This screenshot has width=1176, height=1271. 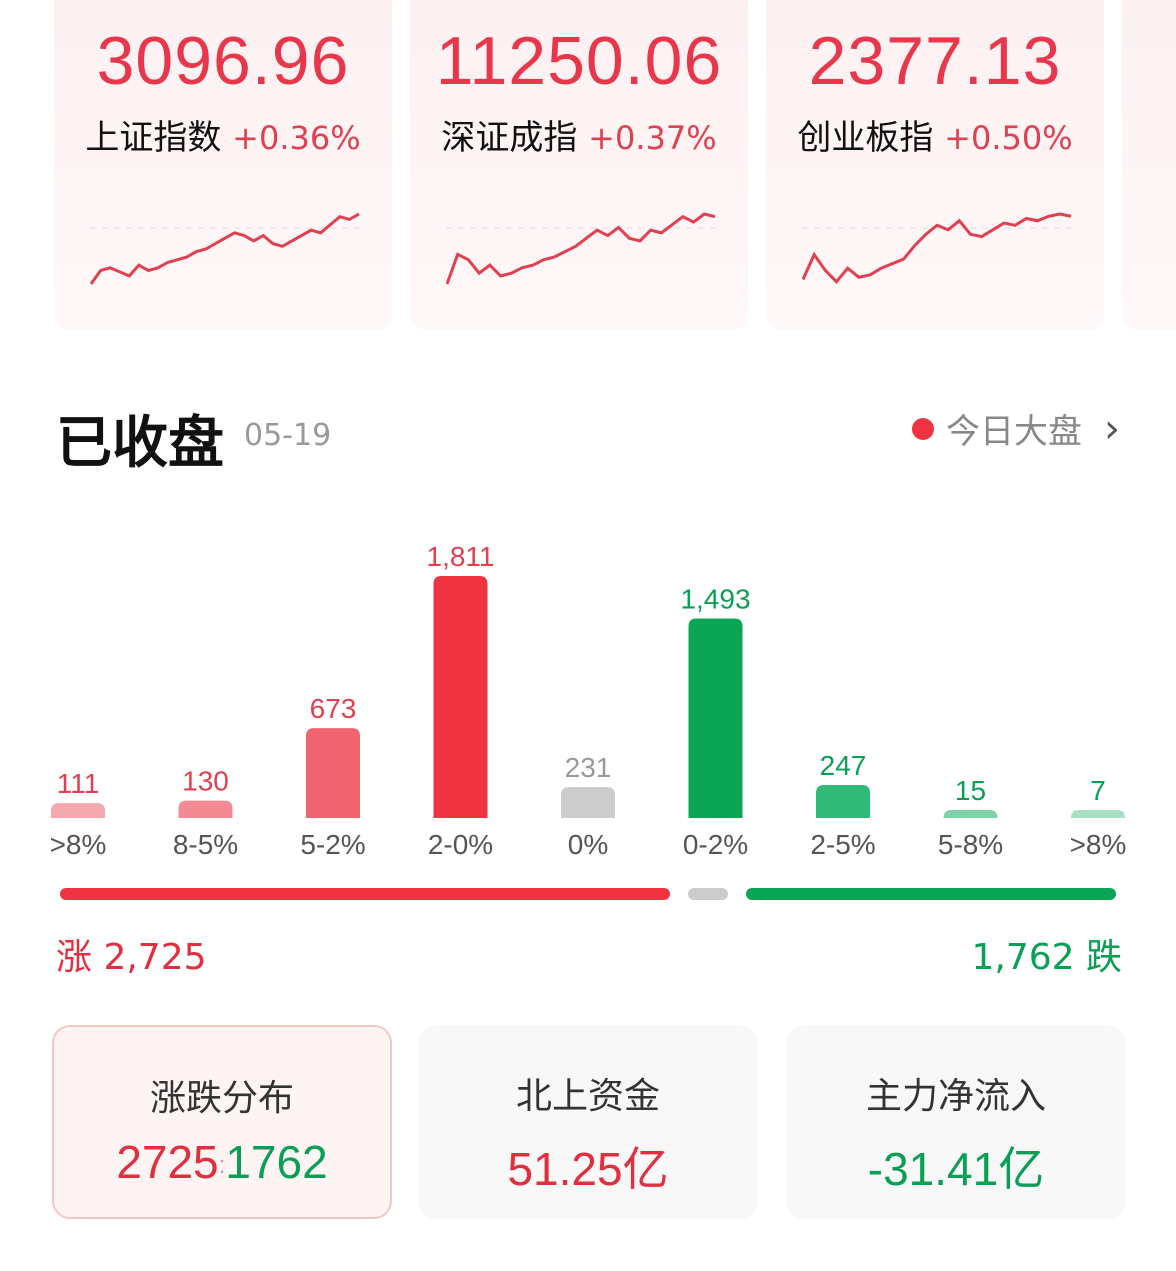 What do you see at coordinates (956, 1169) in the screenshot?
I see `stat-value: -31.41亿` at bounding box center [956, 1169].